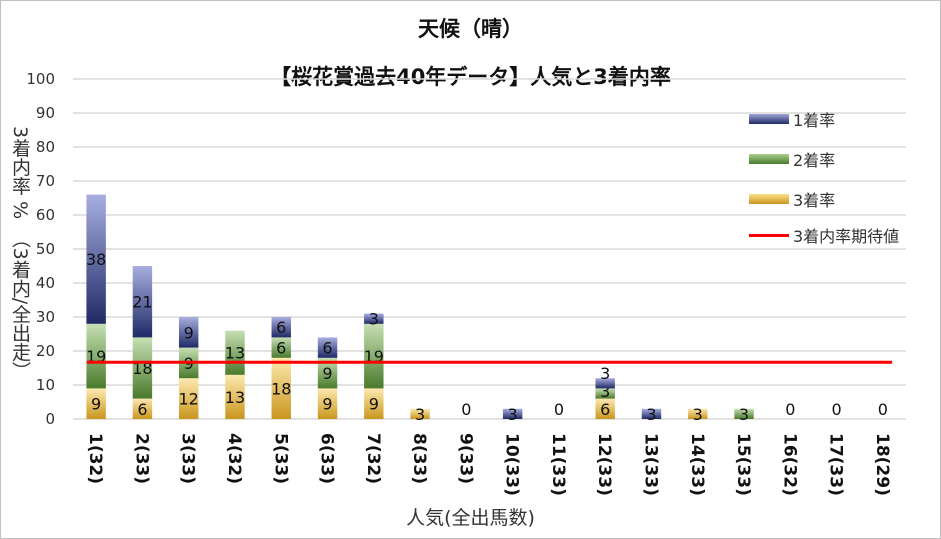  I want to click on chart-title: 天候（晴）, so click(470, 29).